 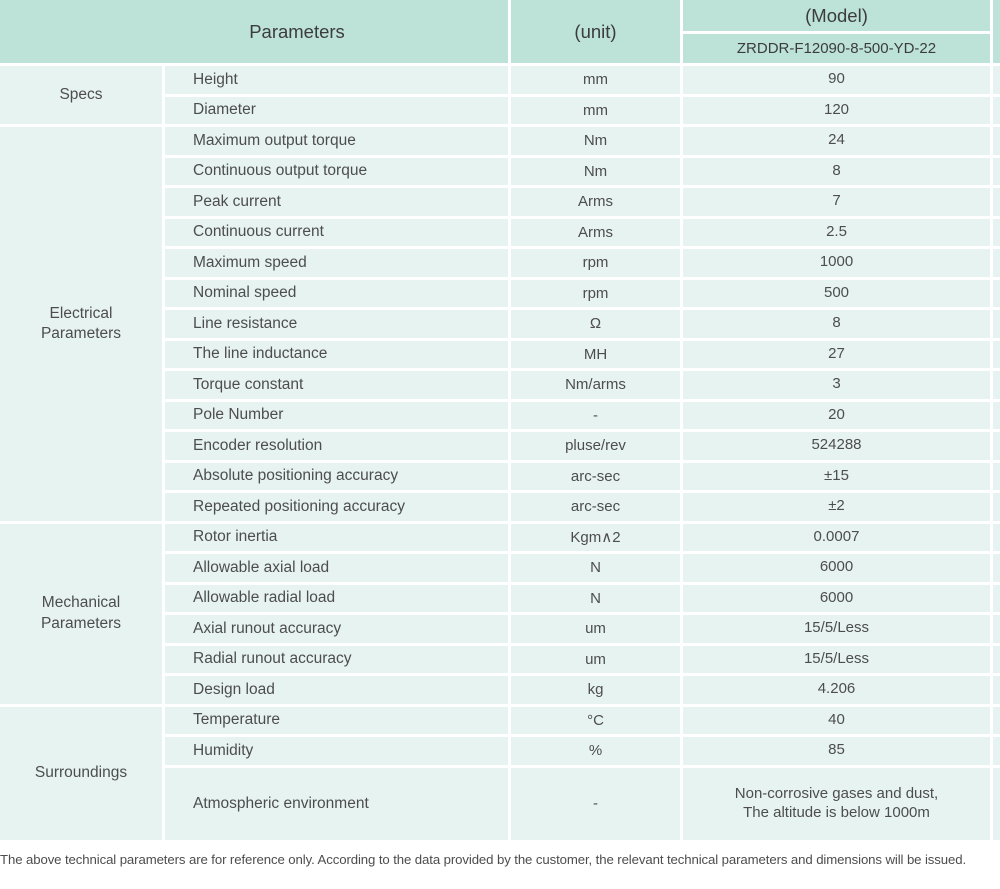 I want to click on param-name-cell: Height, so click(x=338, y=81).